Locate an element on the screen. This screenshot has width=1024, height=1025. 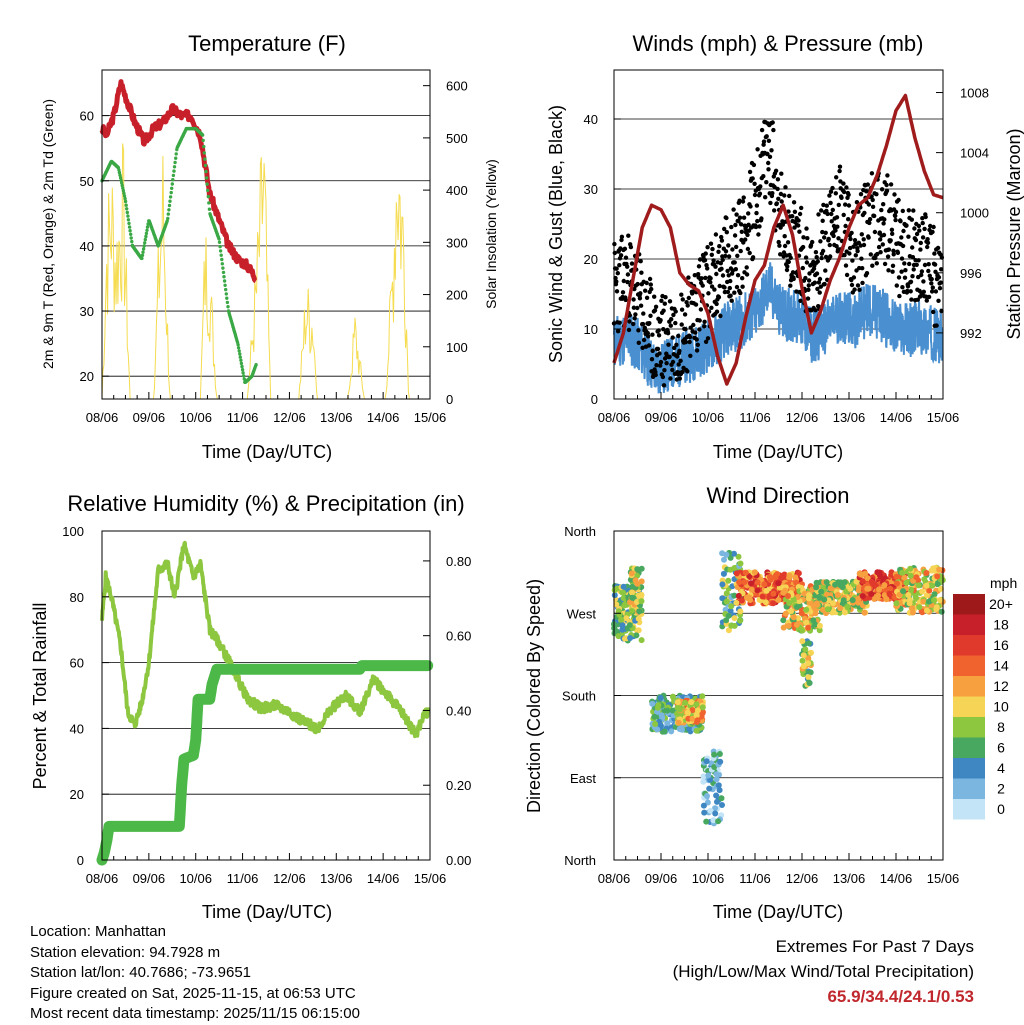
y-tick-label: 60 is located at coordinates (77, 663).